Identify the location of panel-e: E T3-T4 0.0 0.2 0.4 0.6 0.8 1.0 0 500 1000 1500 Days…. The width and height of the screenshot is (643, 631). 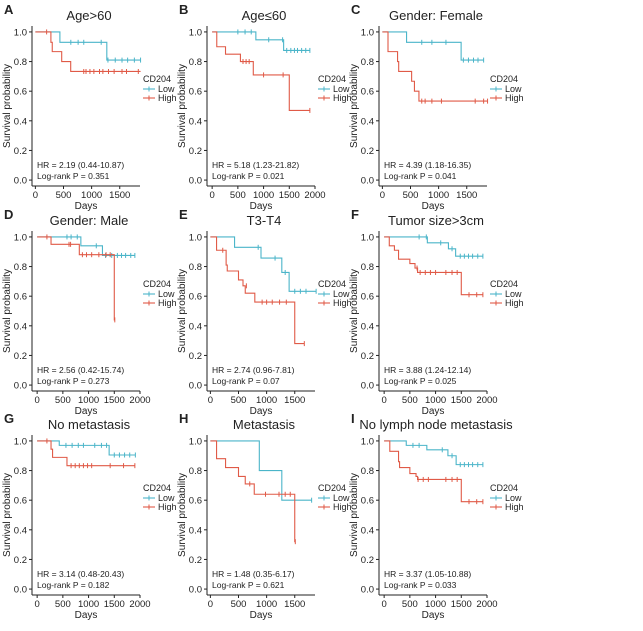
(264, 312).